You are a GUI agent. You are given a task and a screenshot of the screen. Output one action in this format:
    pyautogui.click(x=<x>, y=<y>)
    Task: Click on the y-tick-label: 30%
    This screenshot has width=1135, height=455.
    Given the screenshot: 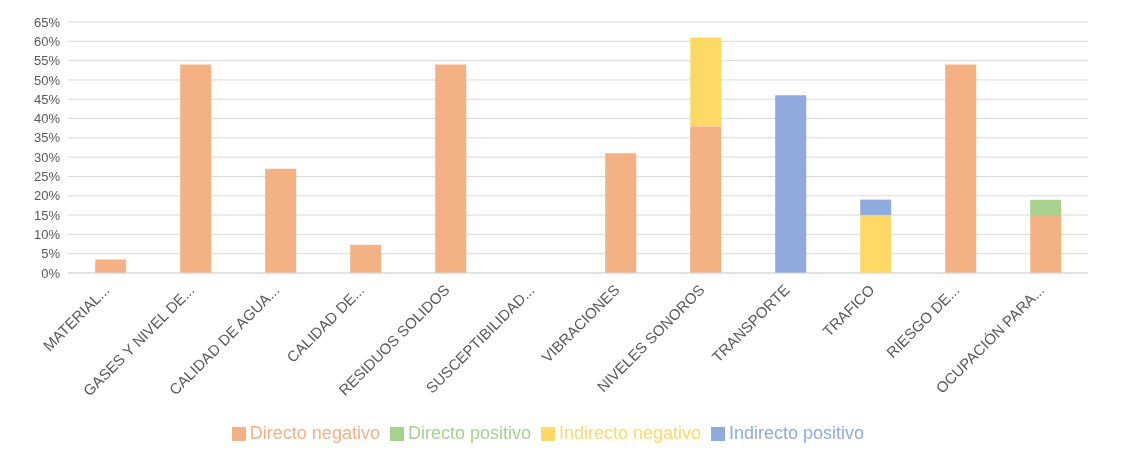 What is the action you would take?
    pyautogui.click(x=47, y=157)
    